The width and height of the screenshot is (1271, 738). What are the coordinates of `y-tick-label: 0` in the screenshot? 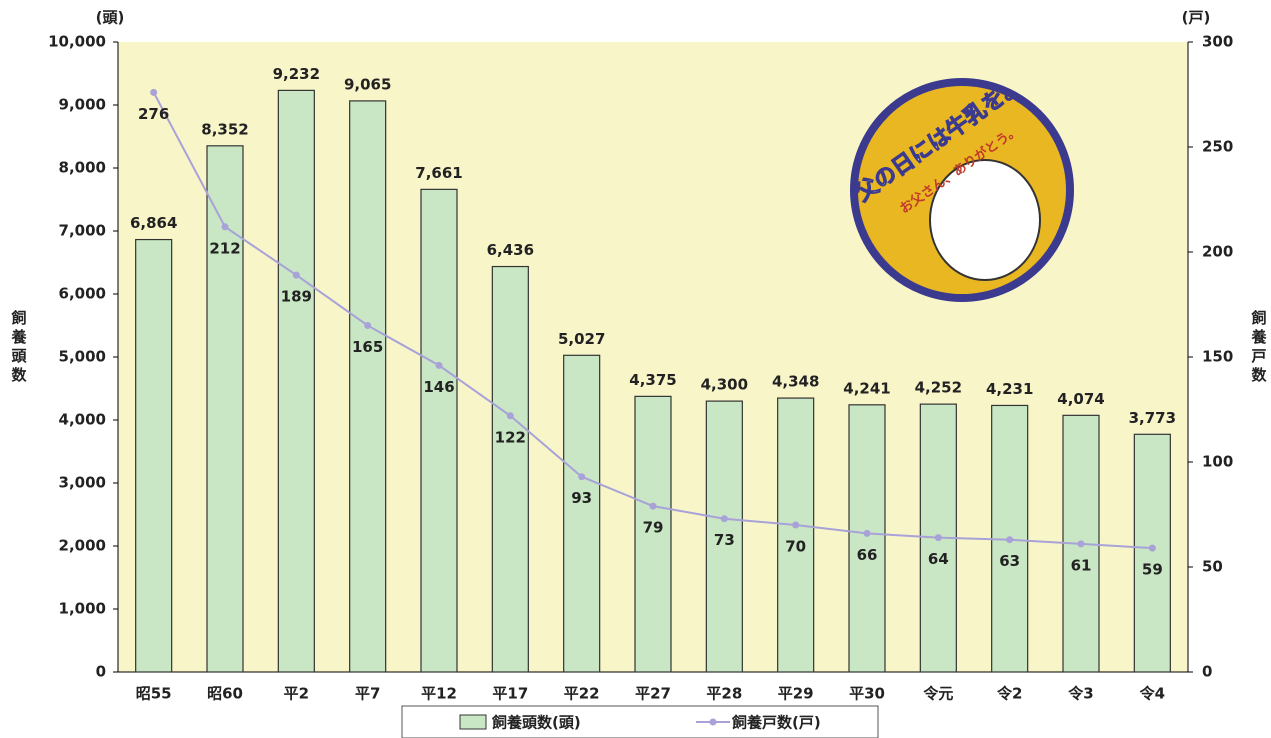 It's located at (101, 672).